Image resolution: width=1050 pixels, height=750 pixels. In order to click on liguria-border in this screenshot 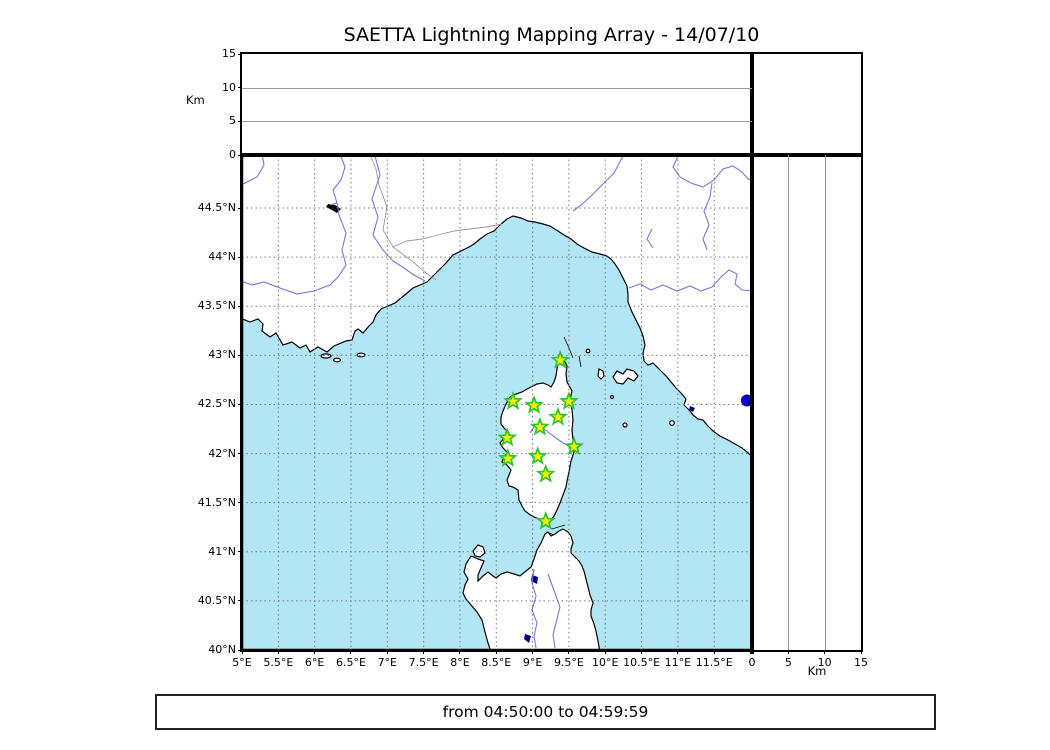, I will do `click(447, 235)`.